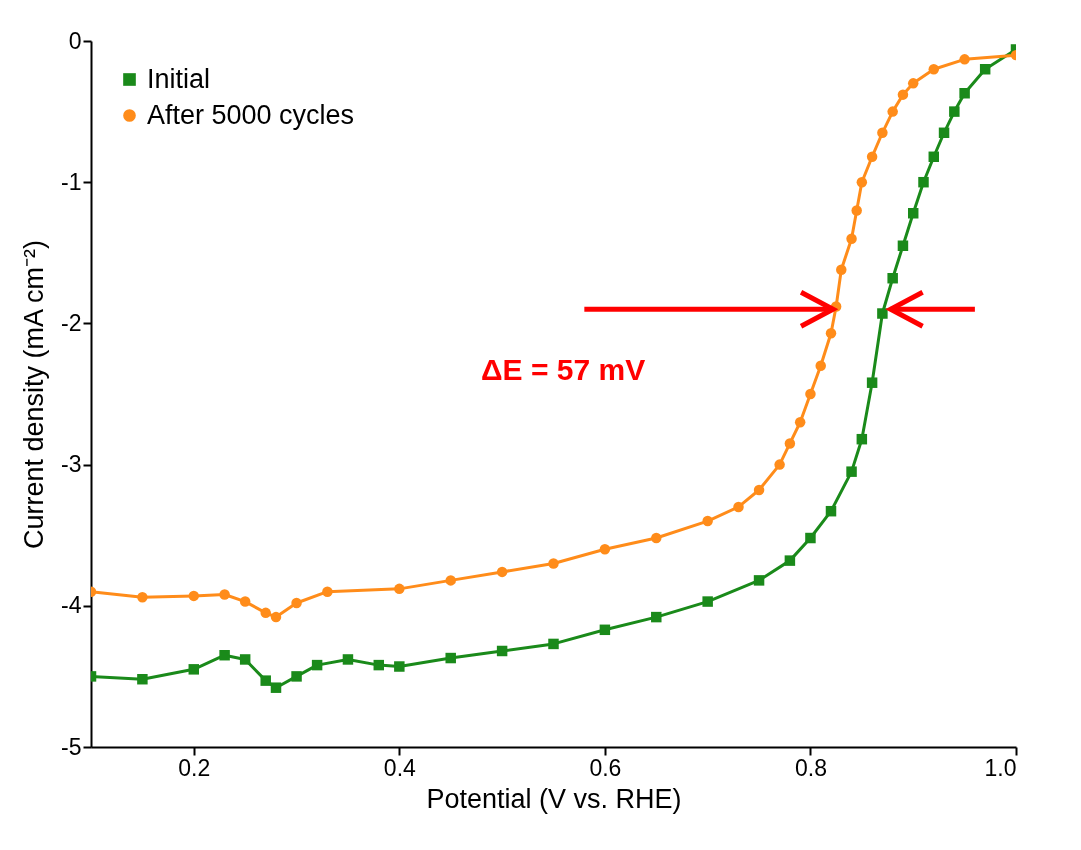 This screenshot has width=1081, height=850. Describe the element at coordinates (34, 394) in the screenshot. I see `y-axis-title: Current density (mA cm⁻²)` at that location.